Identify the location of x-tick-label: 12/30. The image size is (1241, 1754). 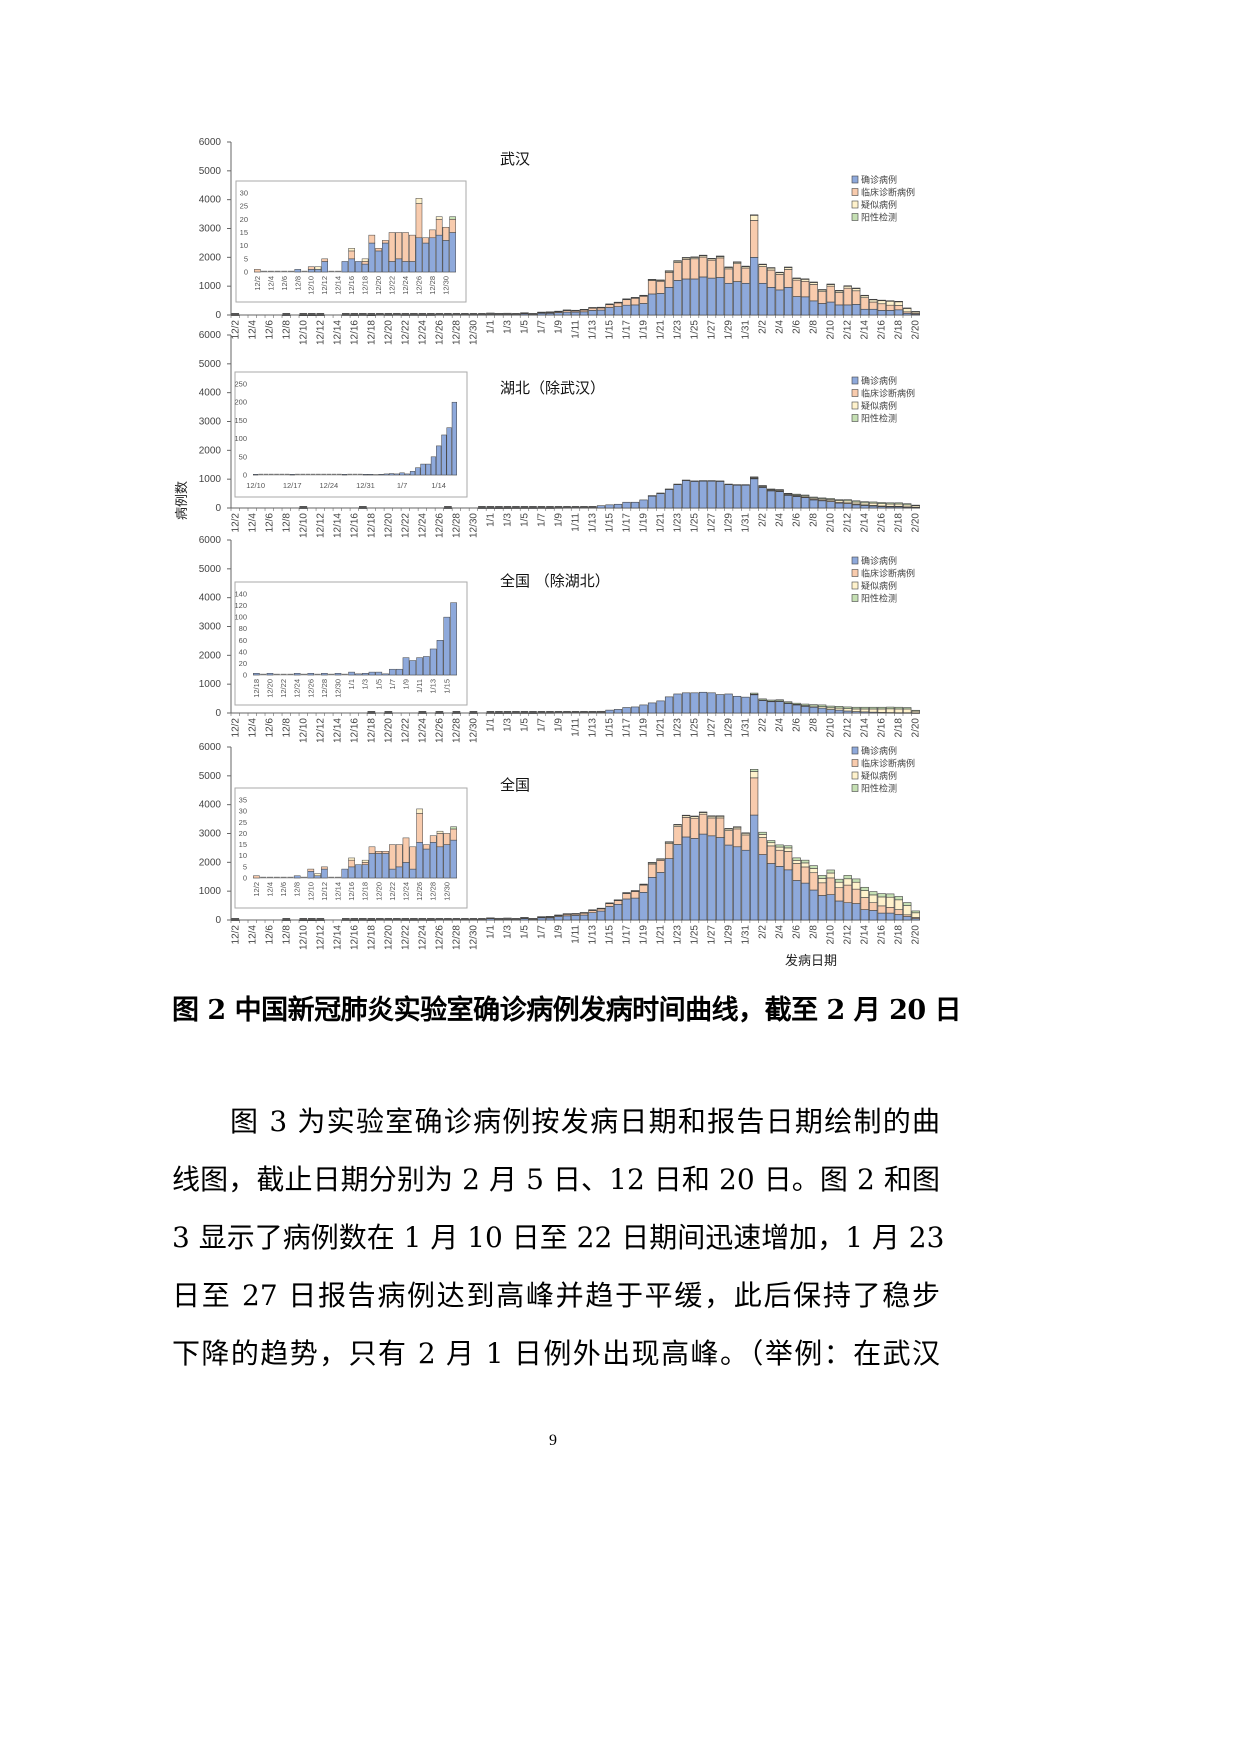
(473, 730).